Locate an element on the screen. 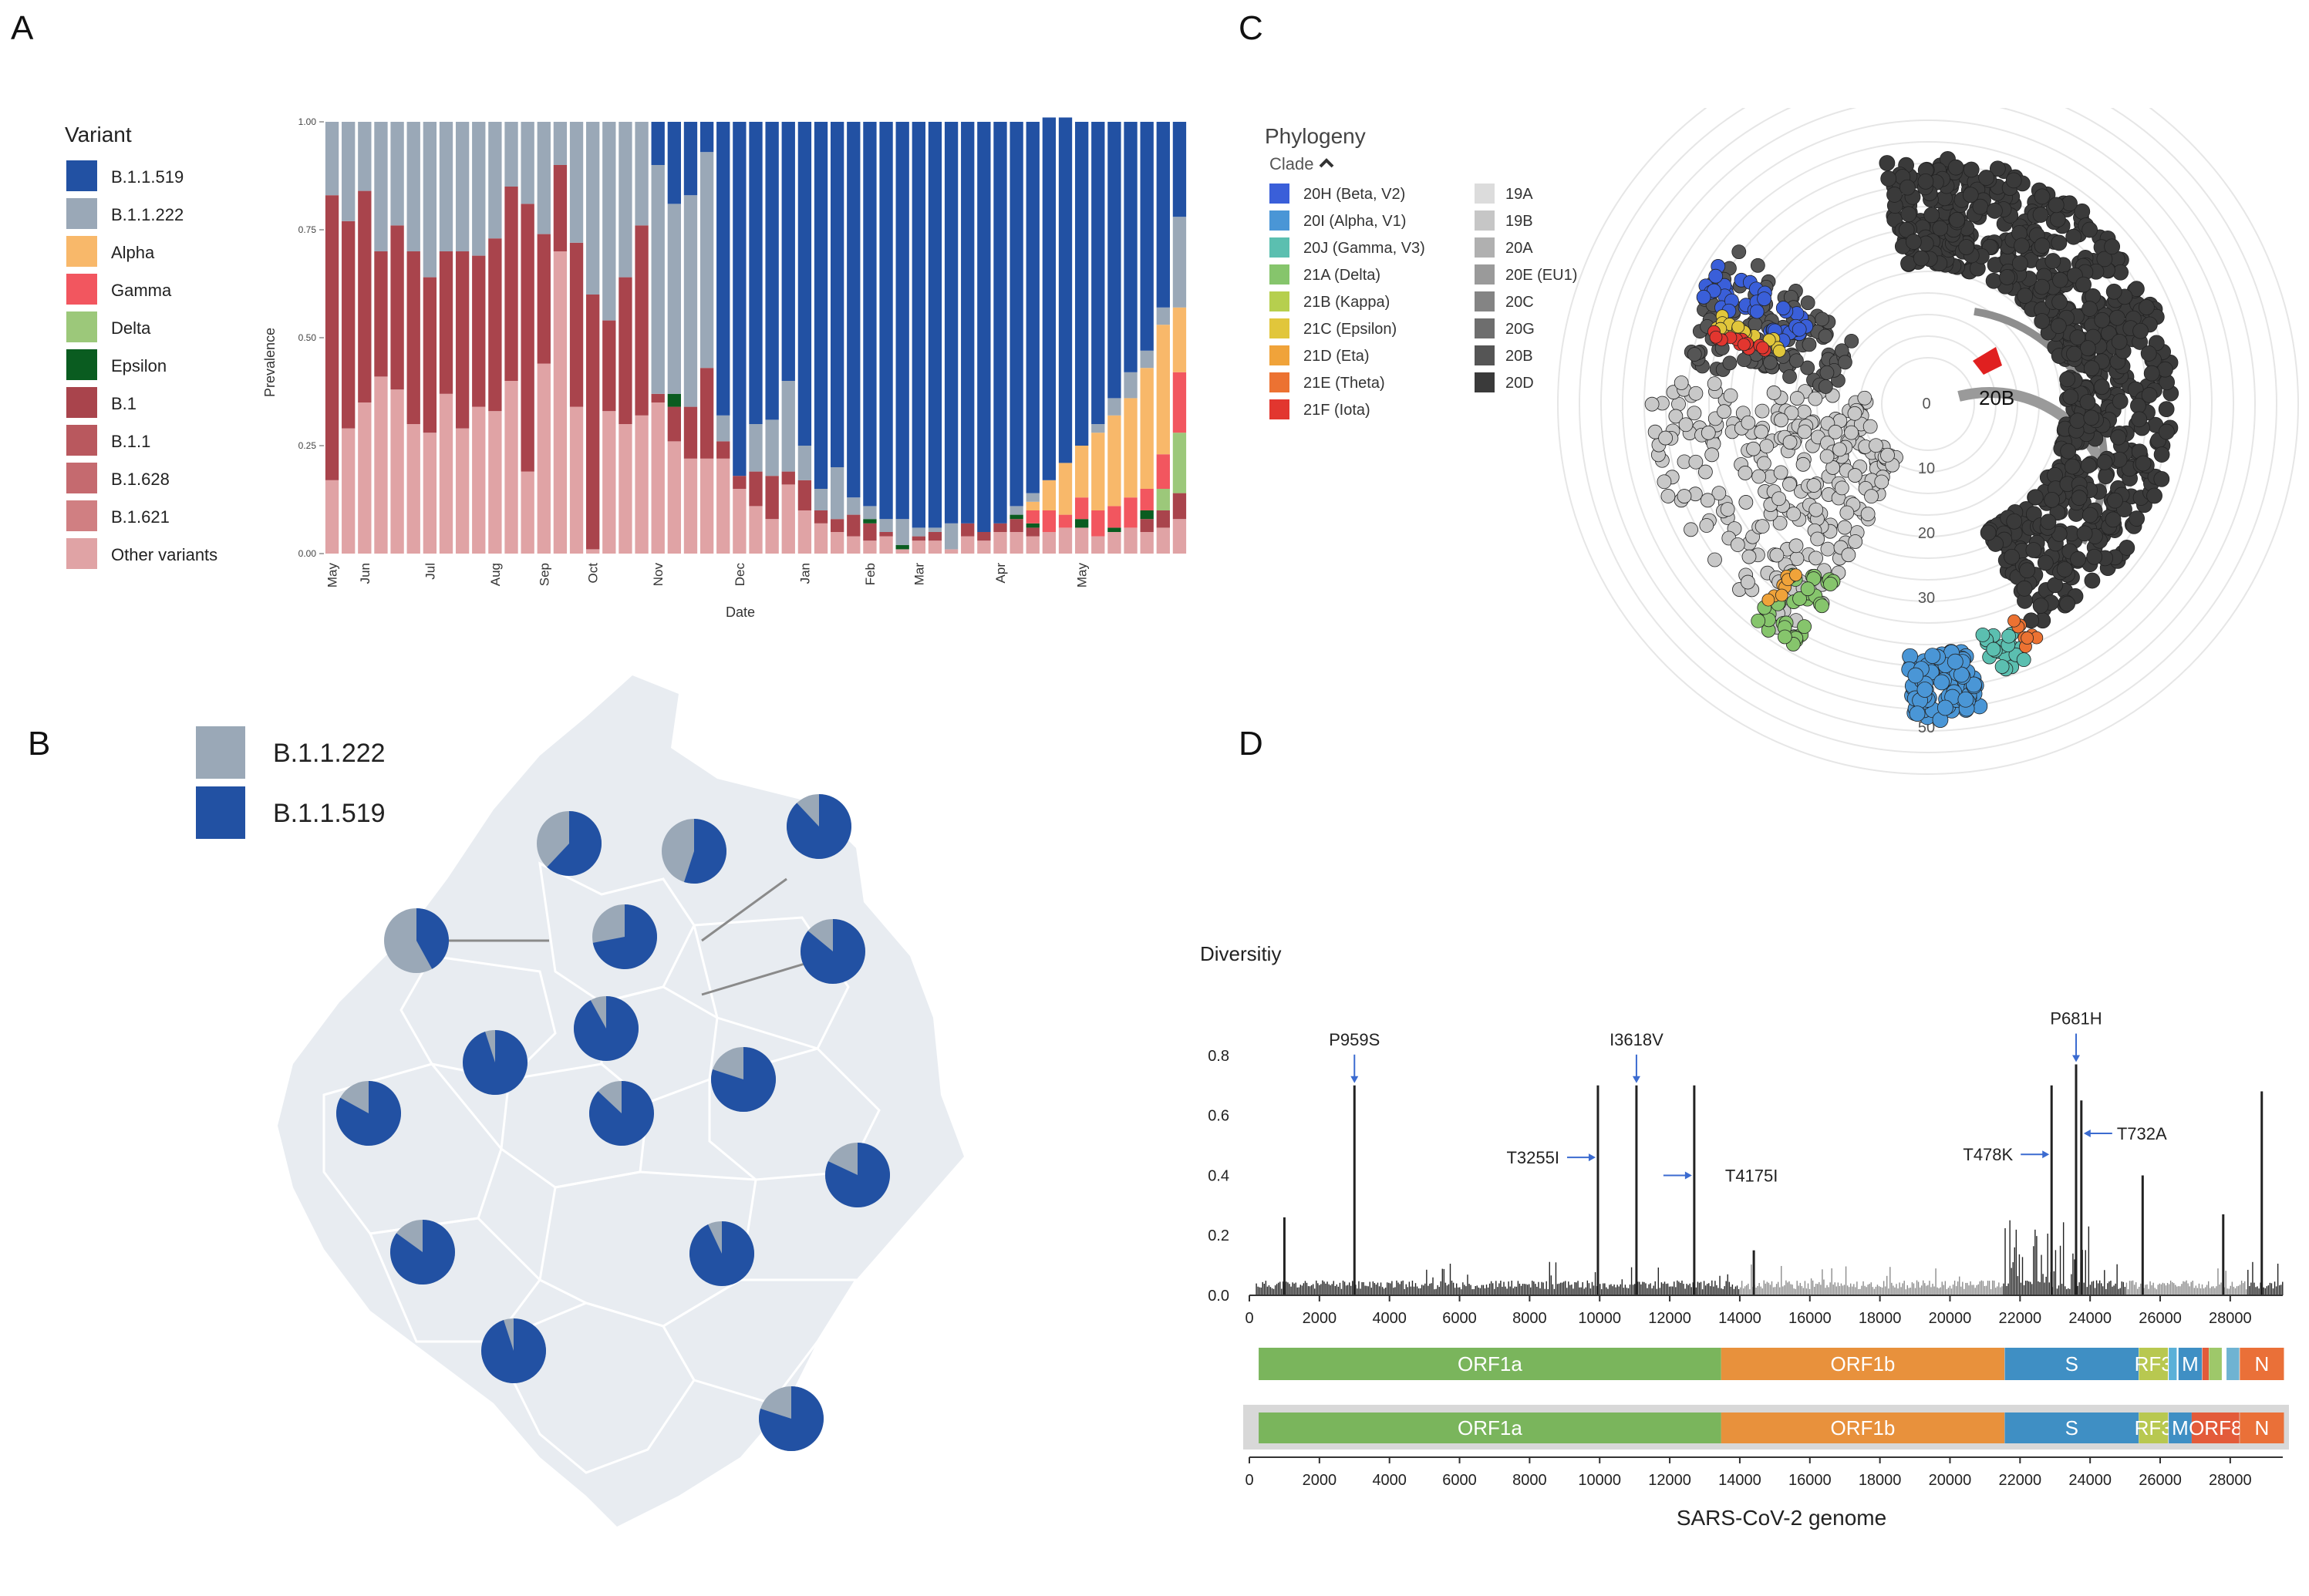  legend-swatch-b1 is located at coordinates (81, 402).